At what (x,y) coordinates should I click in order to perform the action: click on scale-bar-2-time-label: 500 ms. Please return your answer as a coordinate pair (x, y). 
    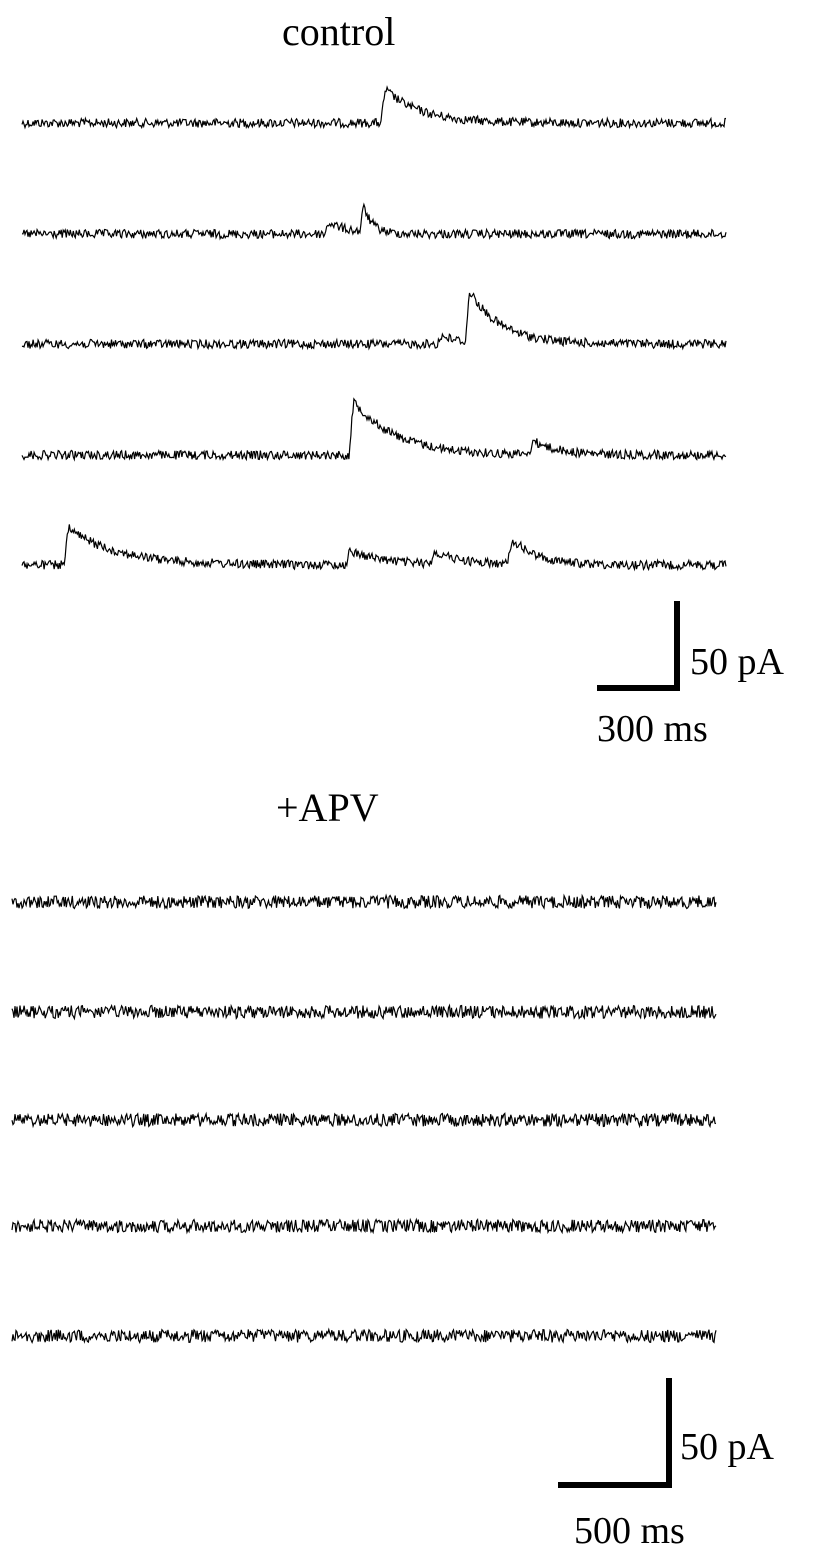
    Looking at the image, I should click on (629, 1531).